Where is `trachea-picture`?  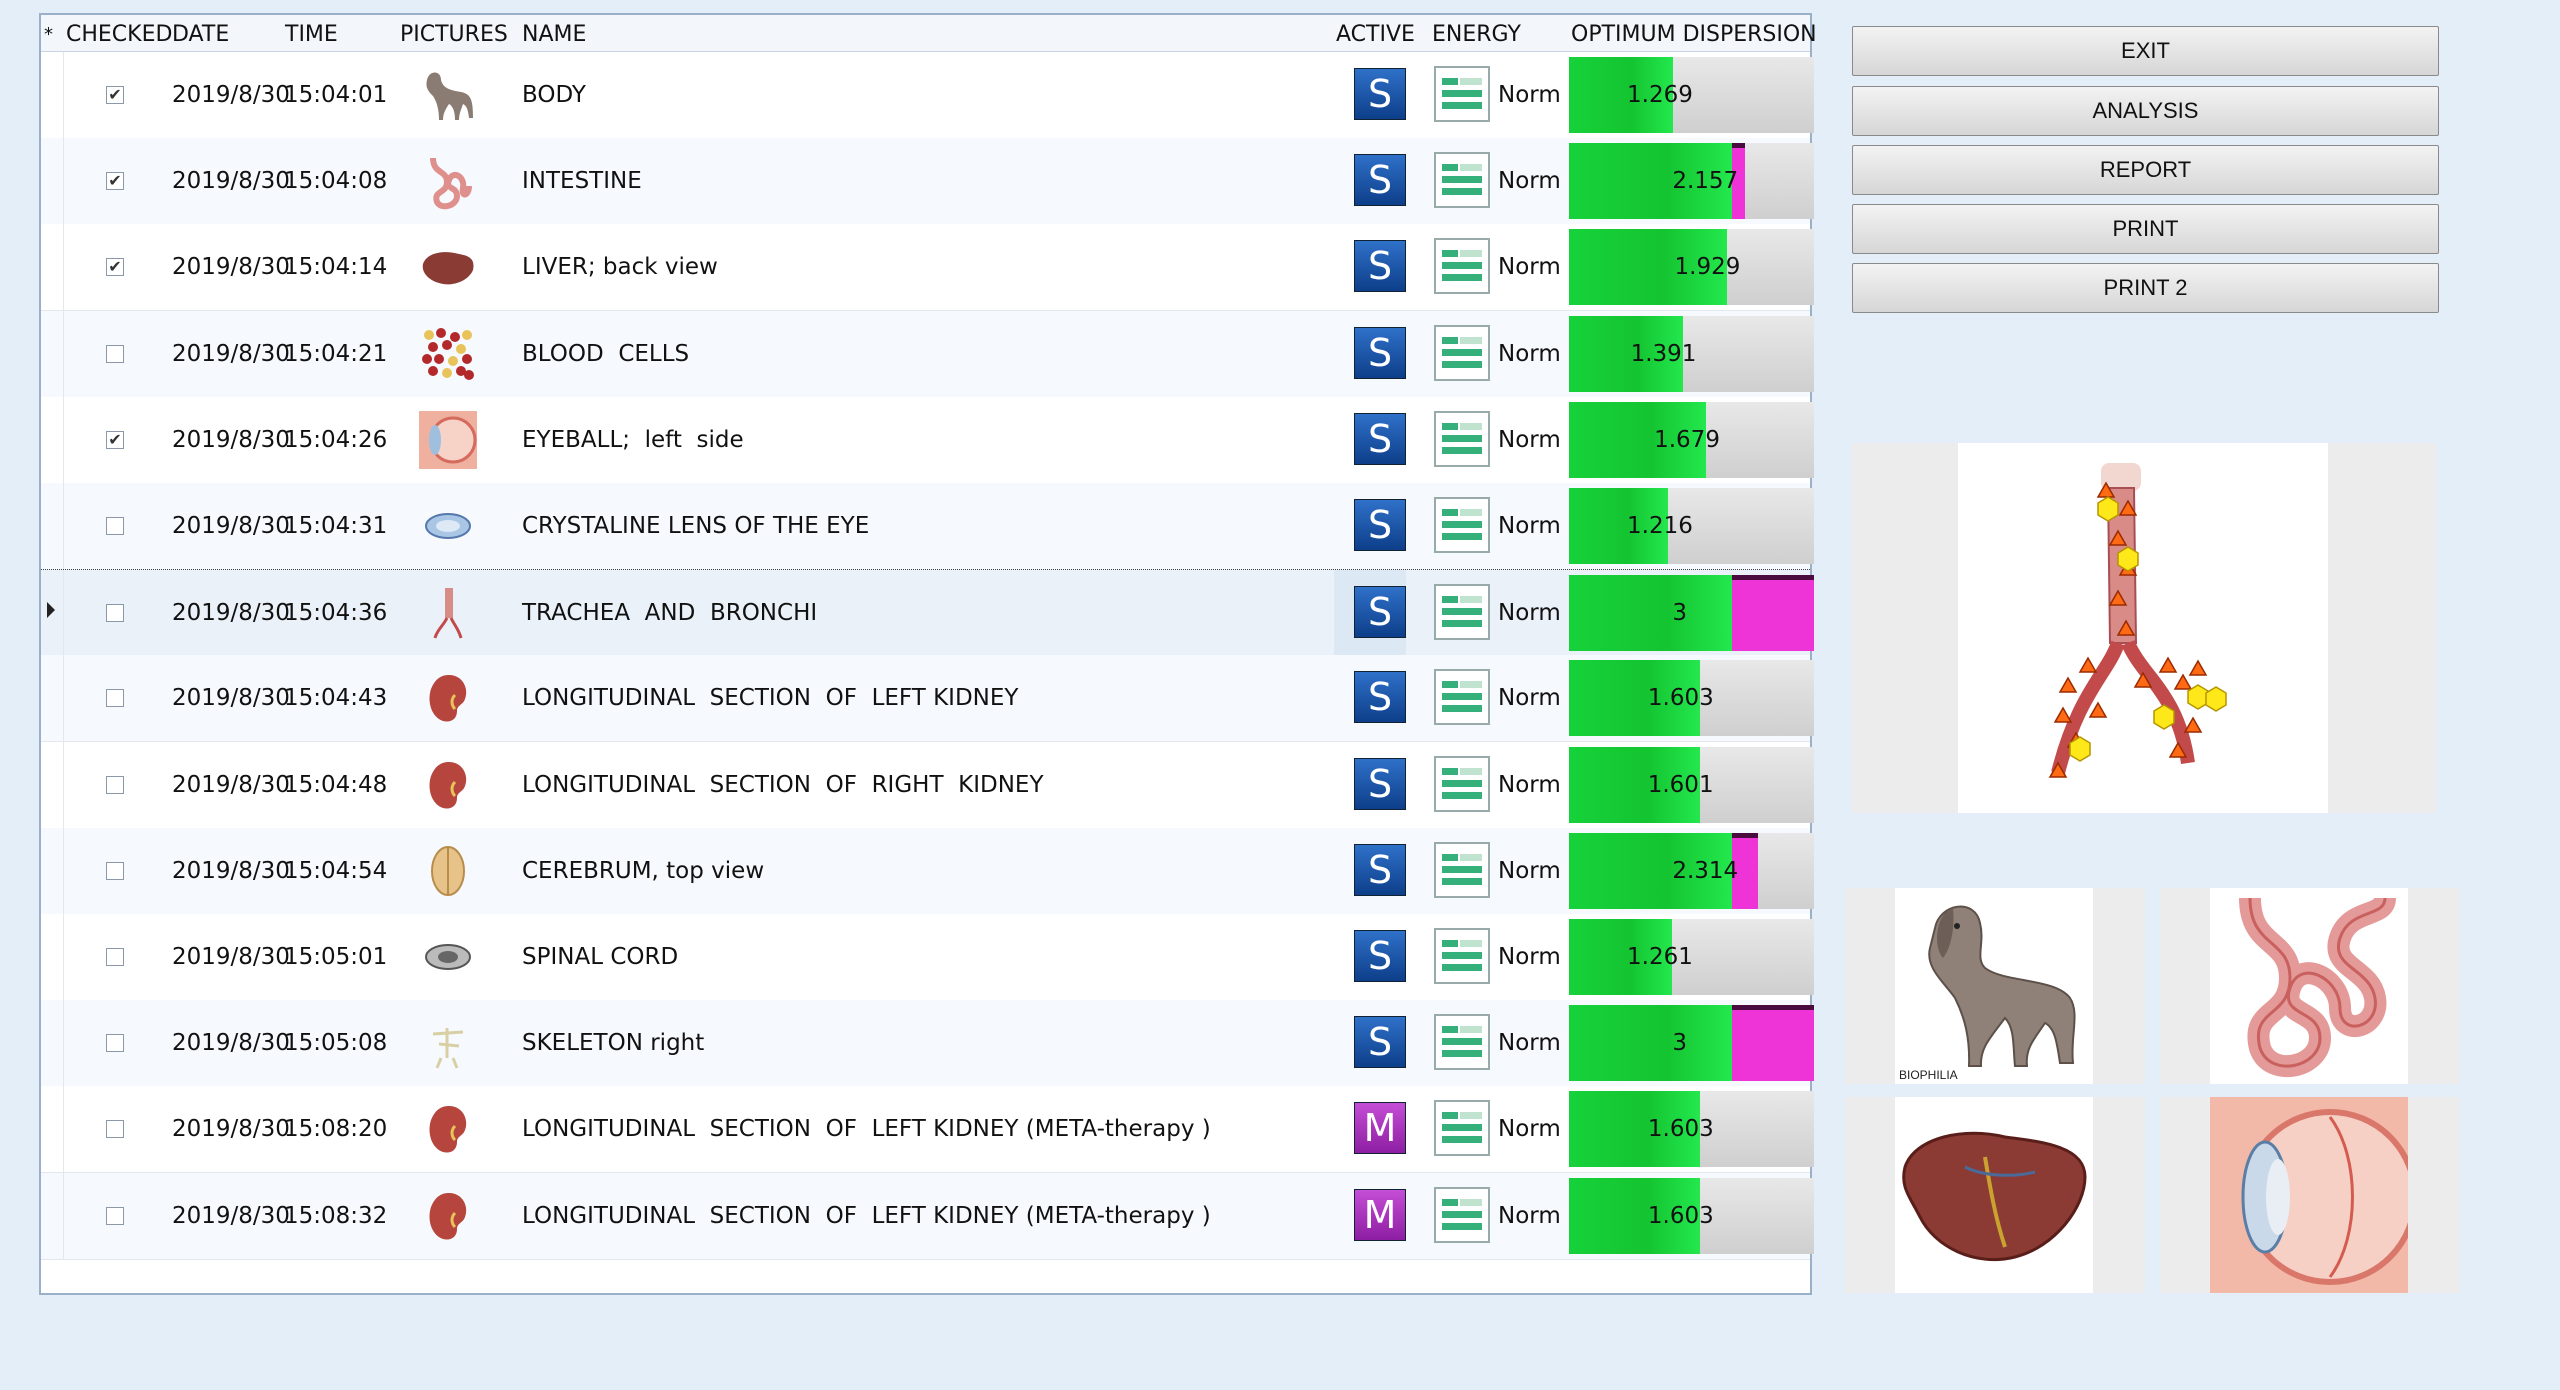
trachea-picture is located at coordinates (448, 613).